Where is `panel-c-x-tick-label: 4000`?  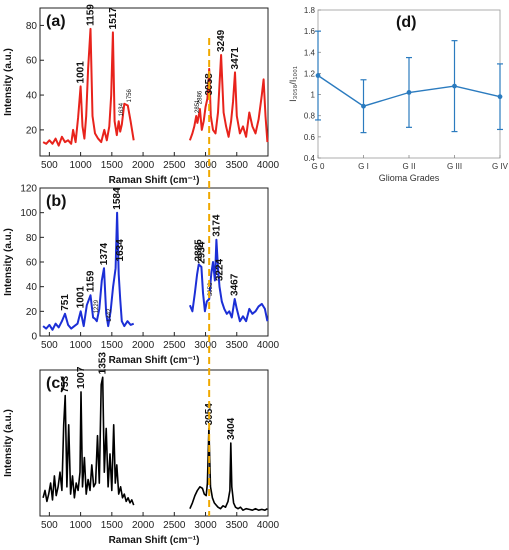
panel-c-x-tick-label: 4000 is located at coordinates (268, 525).